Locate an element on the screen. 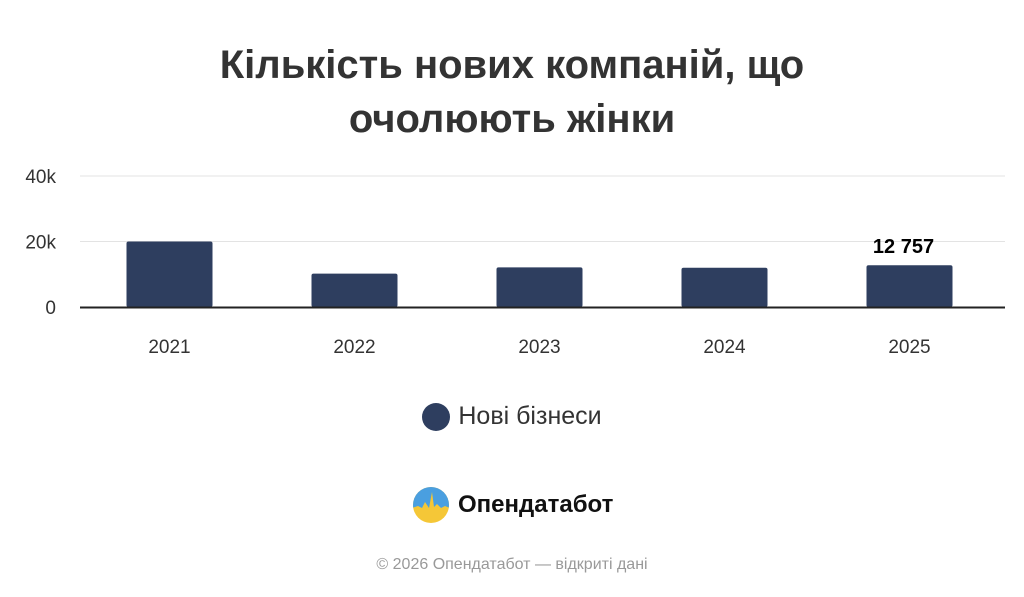 The width and height of the screenshot is (1024, 597). x-tick-label: 2025 is located at coordinates (909, 347).